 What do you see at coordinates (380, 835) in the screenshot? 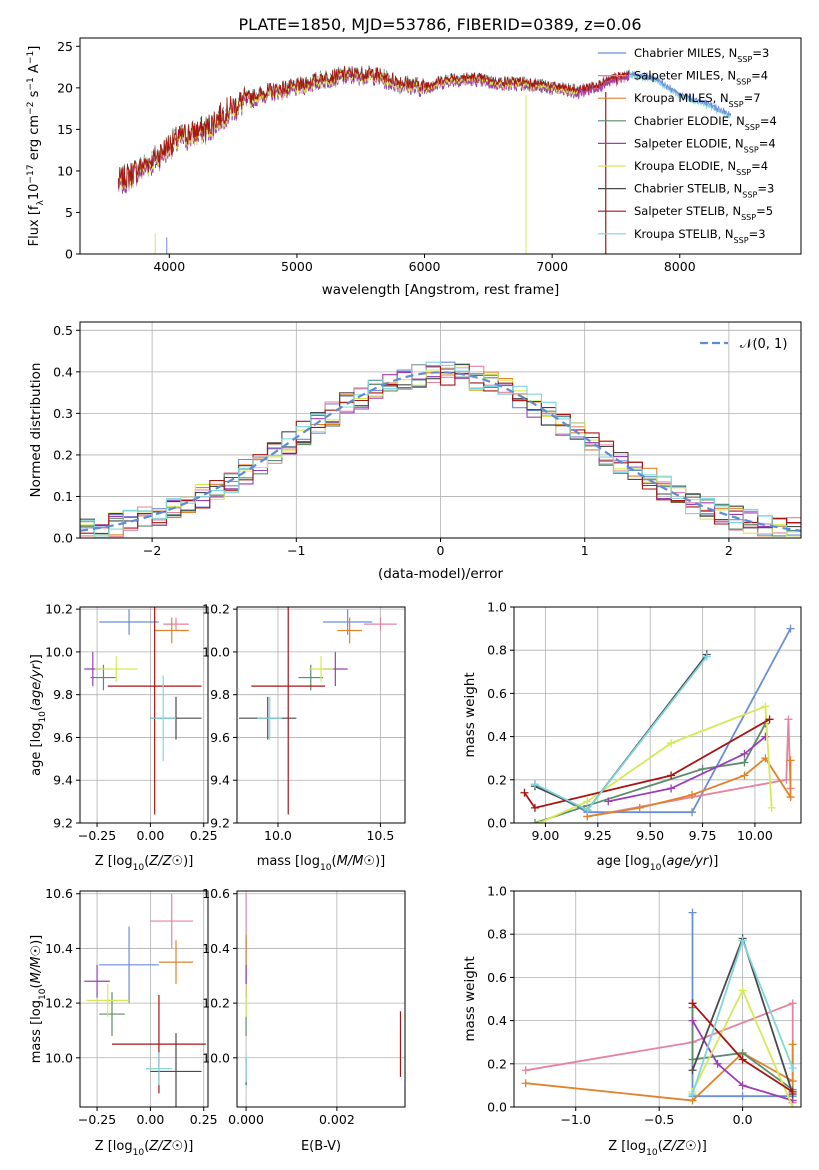
I see `x-tick-label: 10.5` at bounding box center [380, 835].